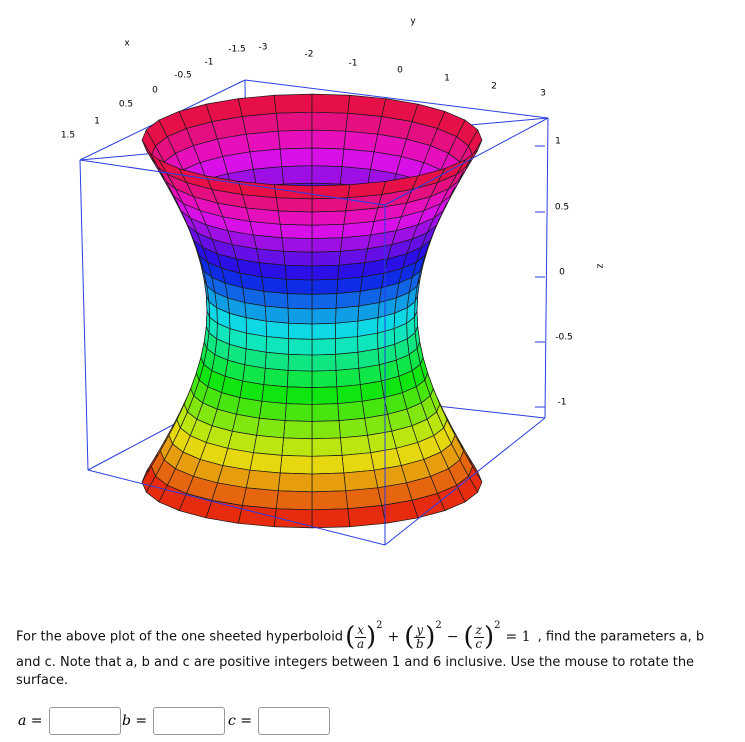 This screenshot has height=742, width=745. I want to click on x-tick-label: -1.5, so click(237, 50).